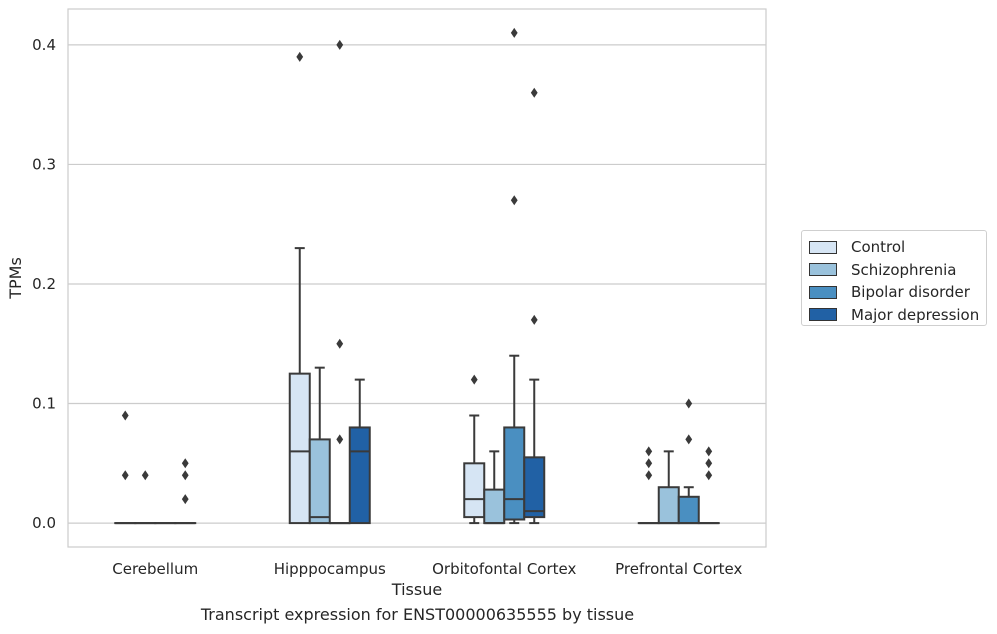 This screenshot has width=997, height=634. What do you see at coordinates (330, 569) in the screenshot?
I see `x-tick-label: Hipppocampus` at bounding box center [330, 569].